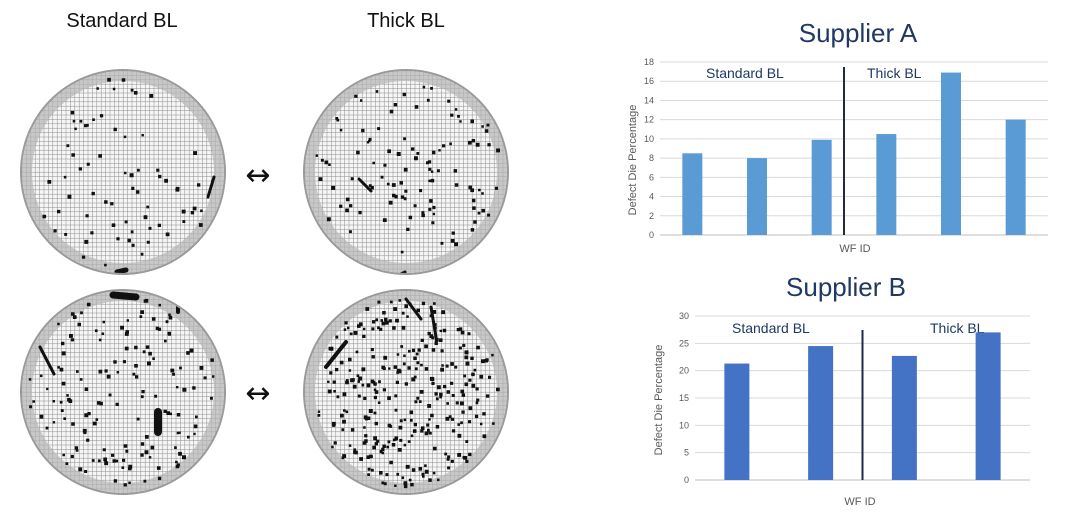 This screenshot has height=514, width=1068. I want to click on y-tick-label: 14, so click(649, 100).